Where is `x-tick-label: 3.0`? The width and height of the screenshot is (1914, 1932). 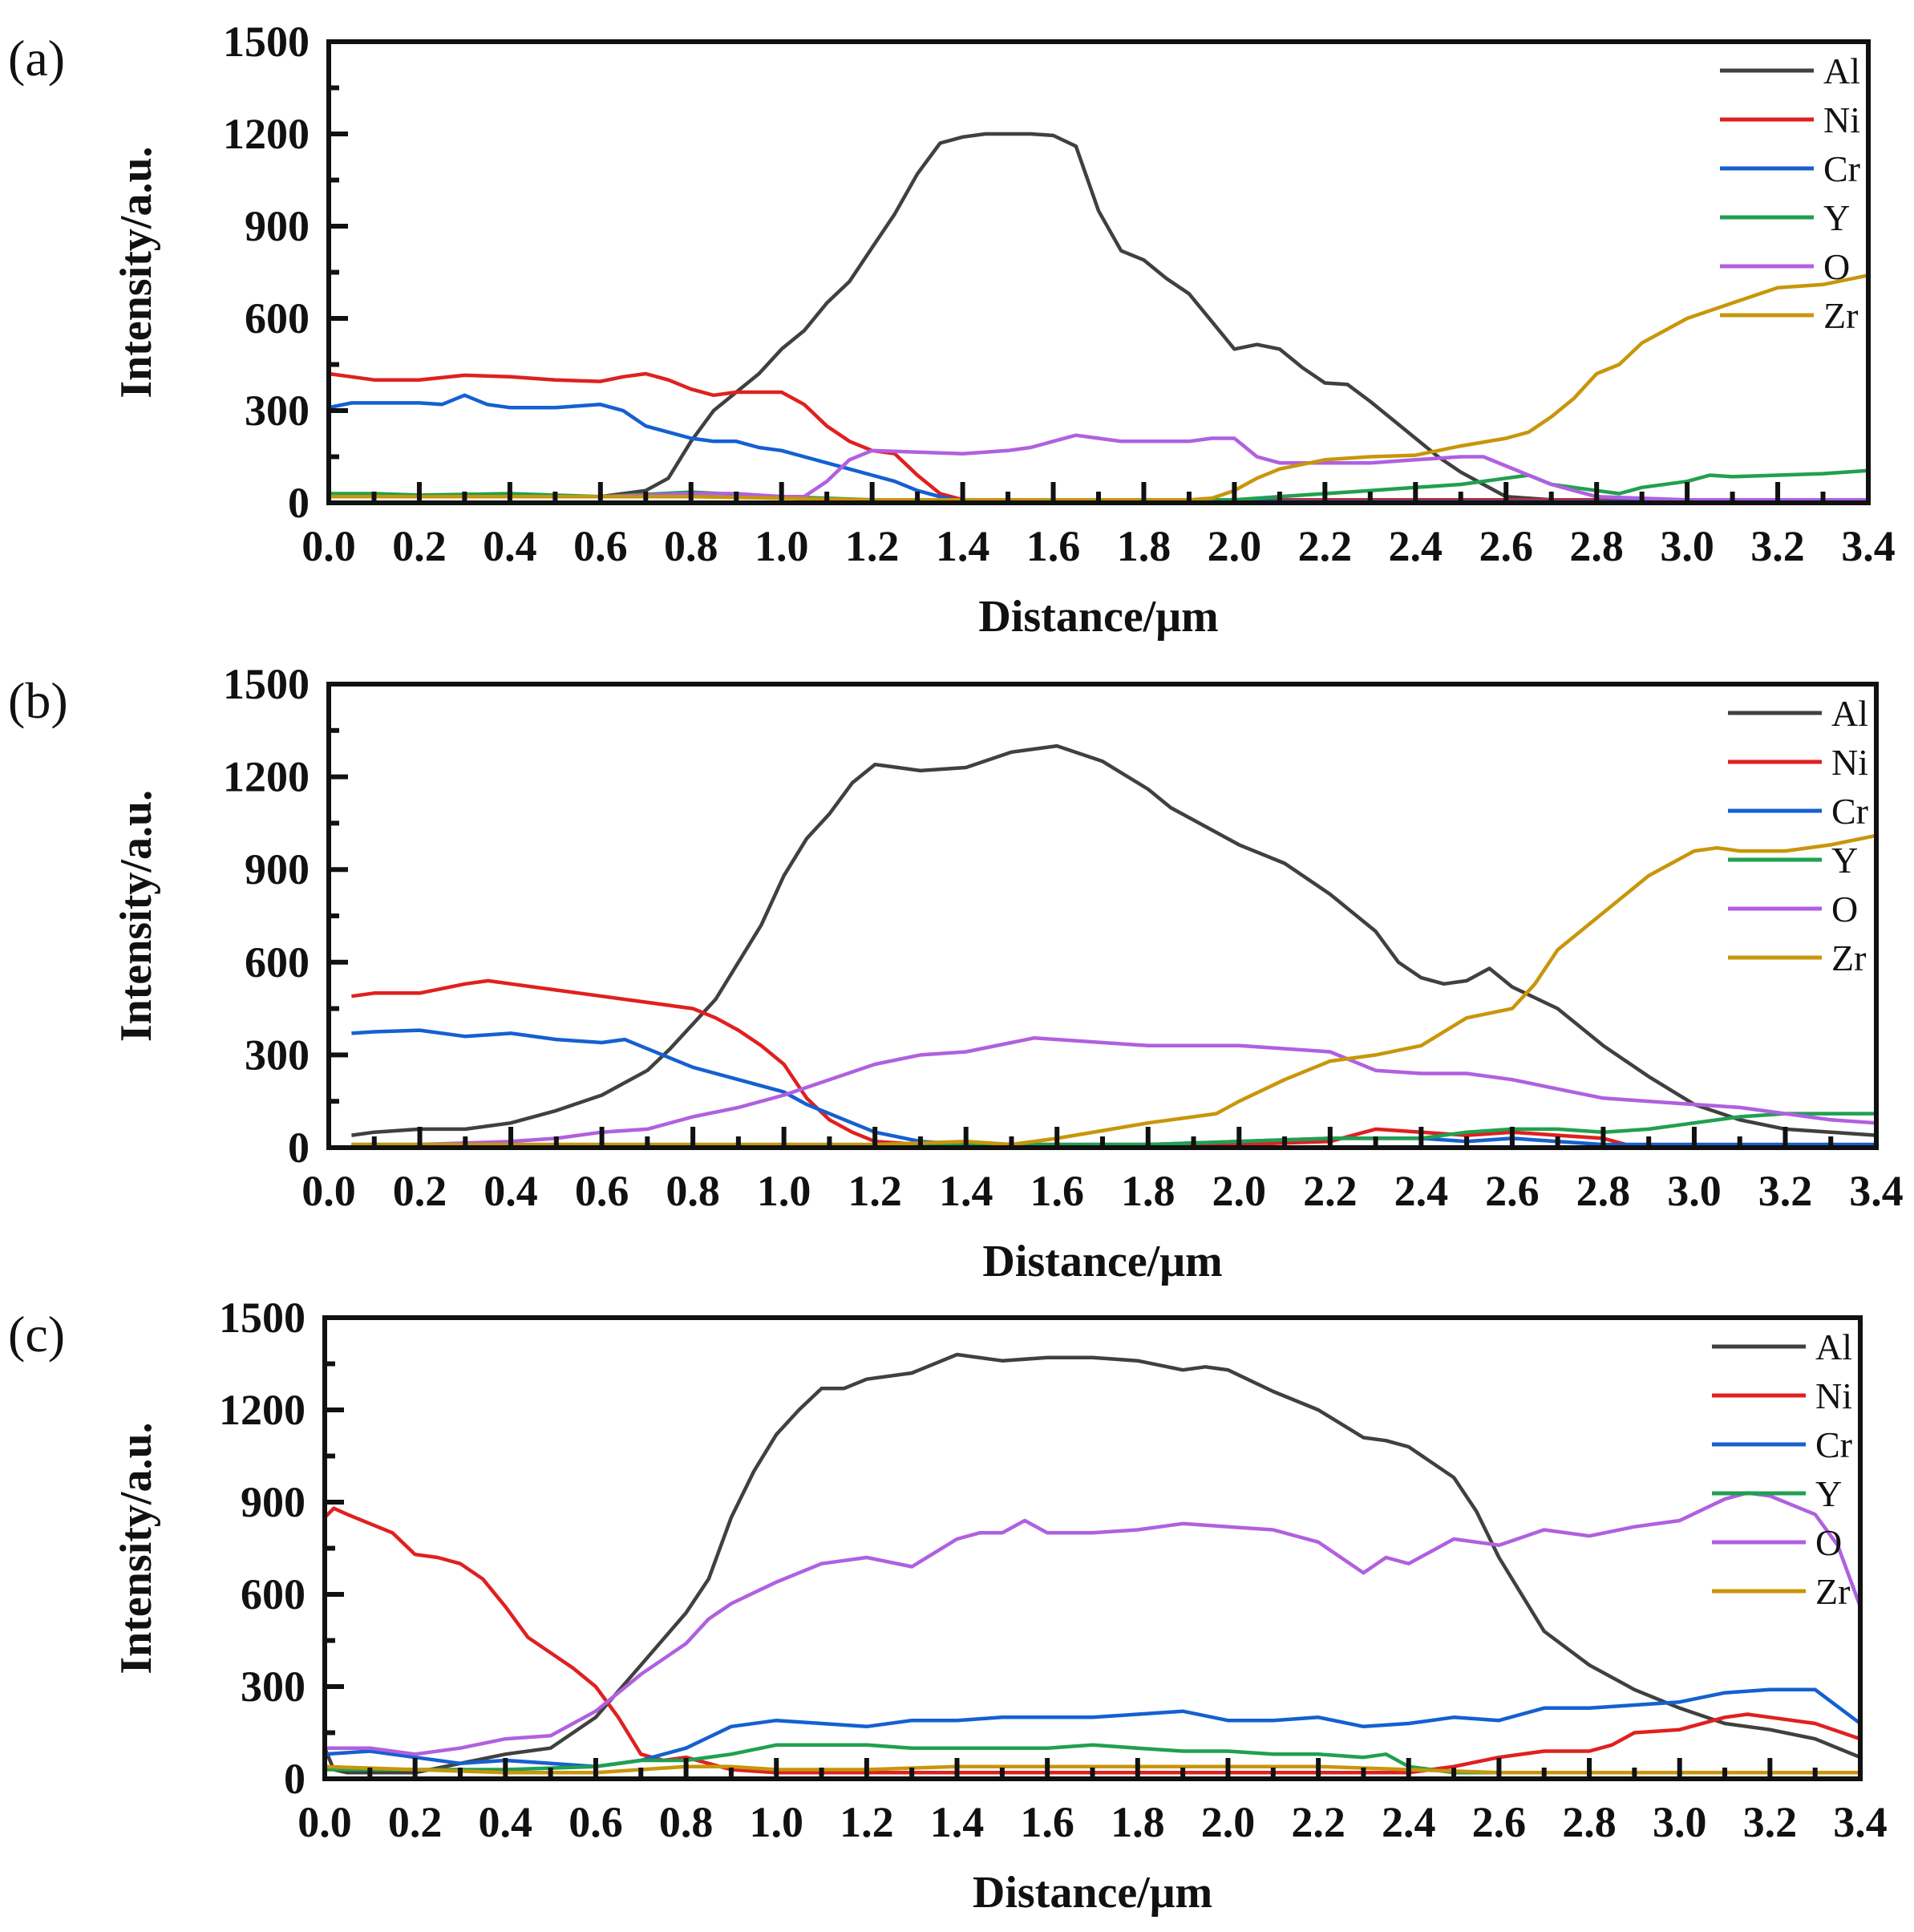 x-tick-label: 3.0 is located at coordinates (1694, 1191).